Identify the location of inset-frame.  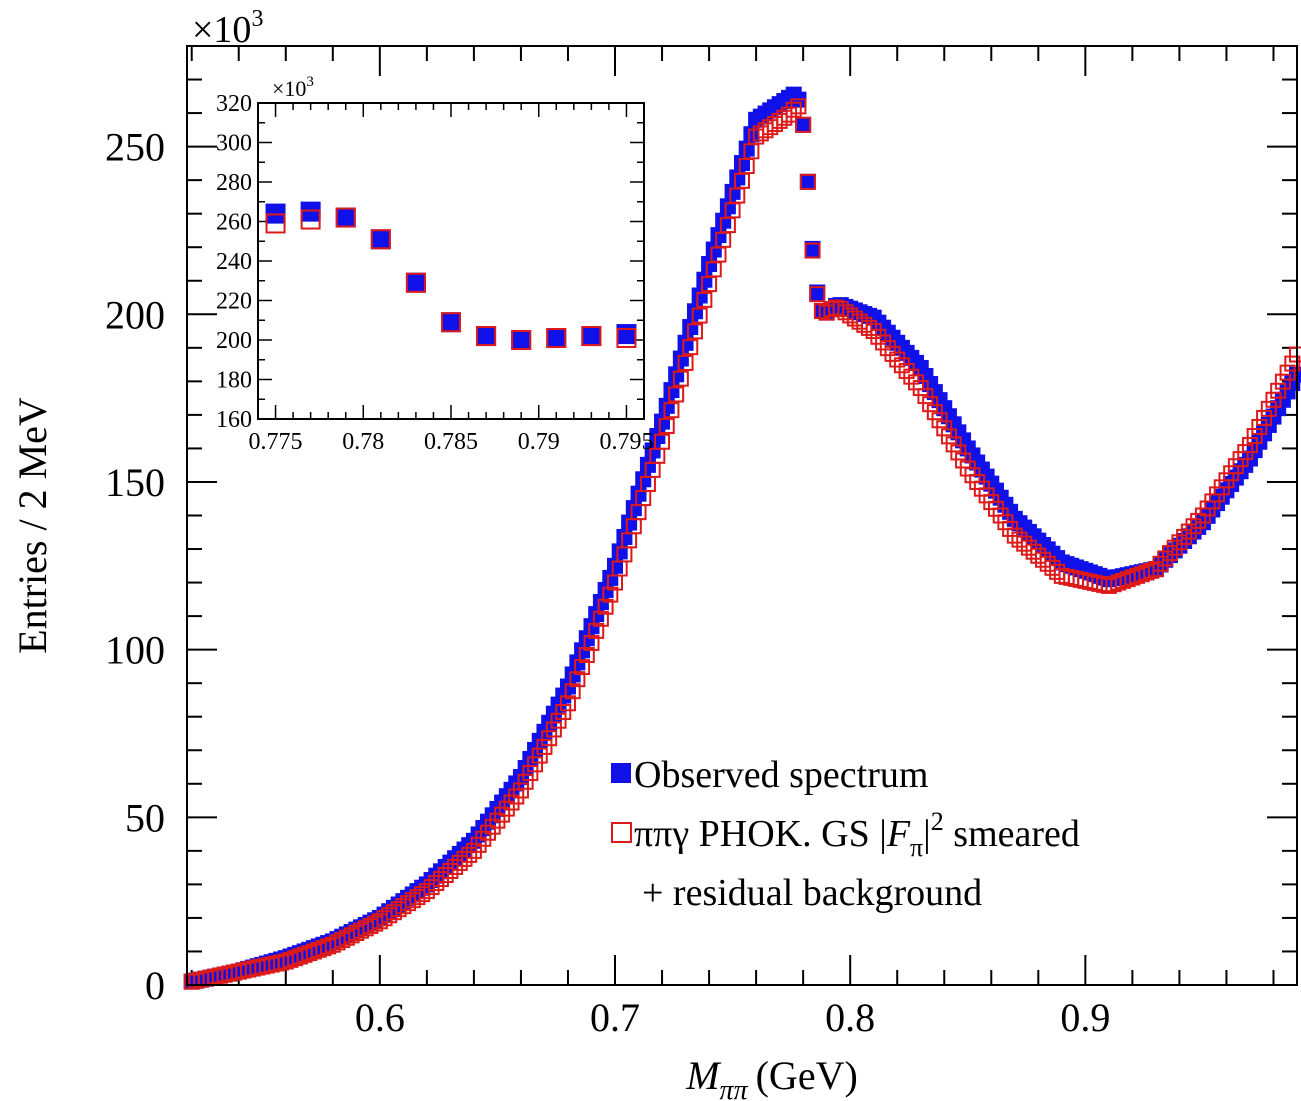
(451, 261).